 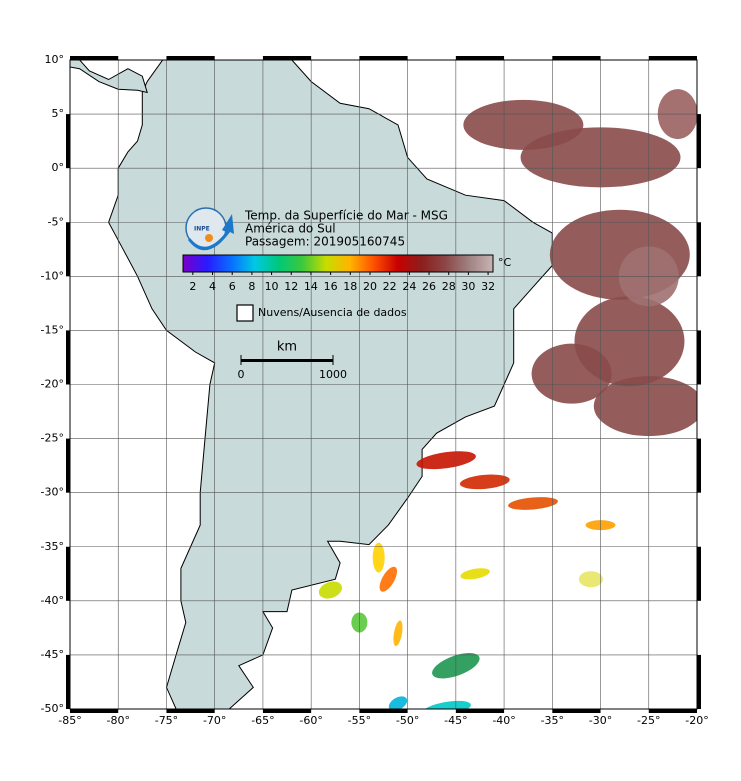 What do you see at coordinates (287, 360) in the screenshot?
I see `scale-bar` at bounding box center [287, 360].